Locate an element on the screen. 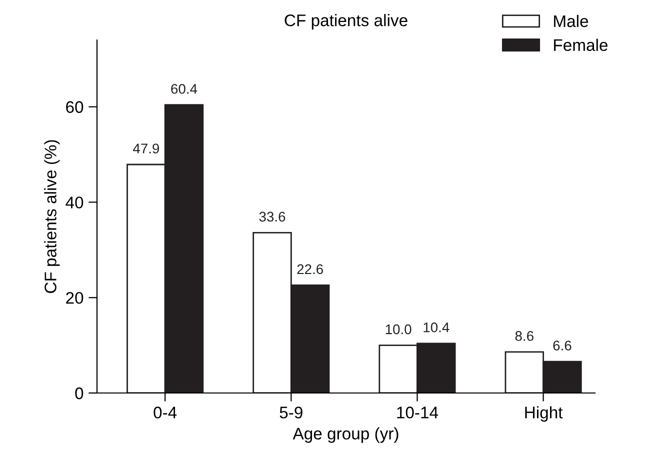 The width and height of the screenshot is (659, 460). y-tick-label: 40 is located at coordinates (75, 202).